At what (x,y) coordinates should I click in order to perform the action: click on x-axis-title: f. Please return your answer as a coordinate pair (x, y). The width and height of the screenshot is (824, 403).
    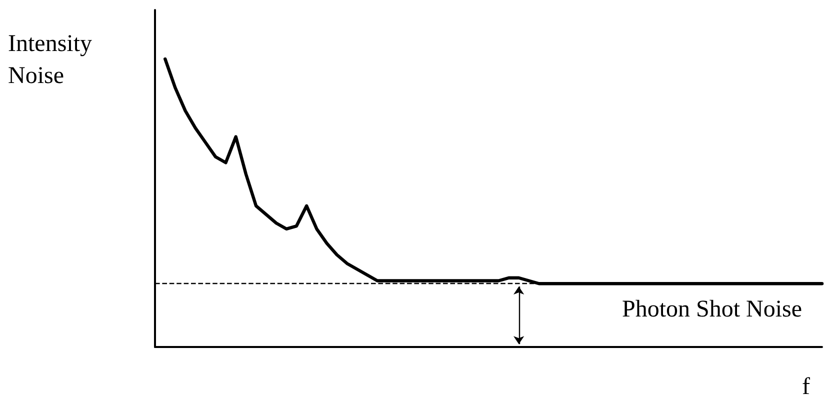
    Looking at the image, I should click on (806, 387).